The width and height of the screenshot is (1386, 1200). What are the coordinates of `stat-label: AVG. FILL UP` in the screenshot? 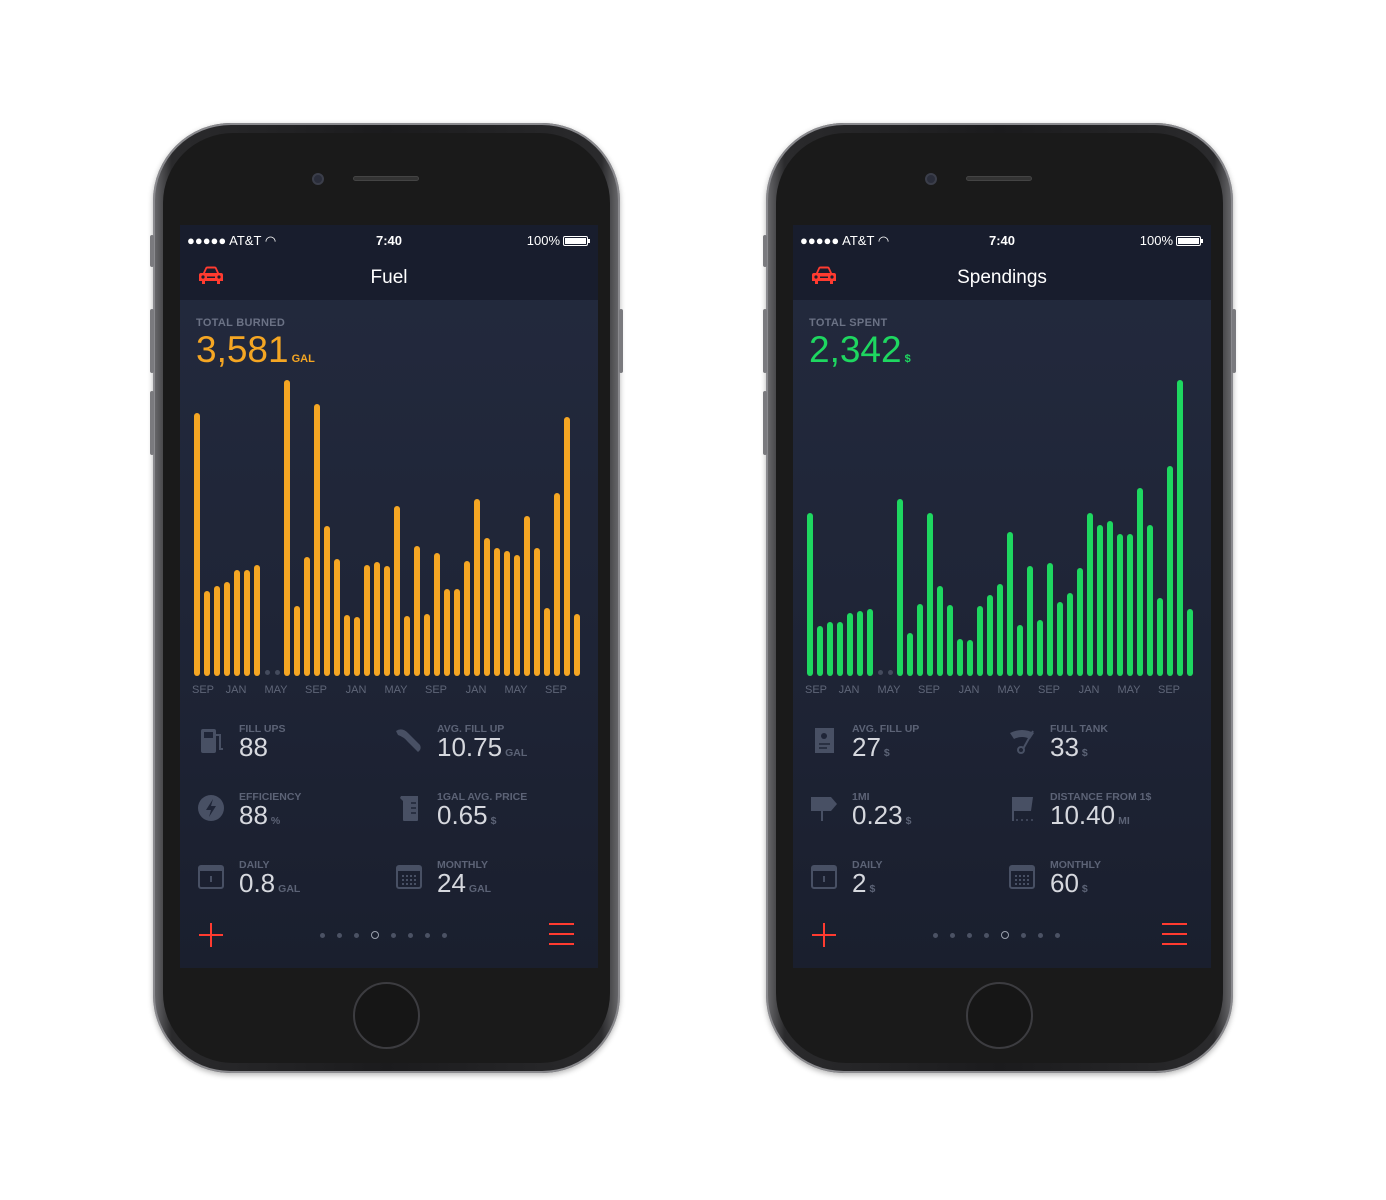 It's located at (471, 729).